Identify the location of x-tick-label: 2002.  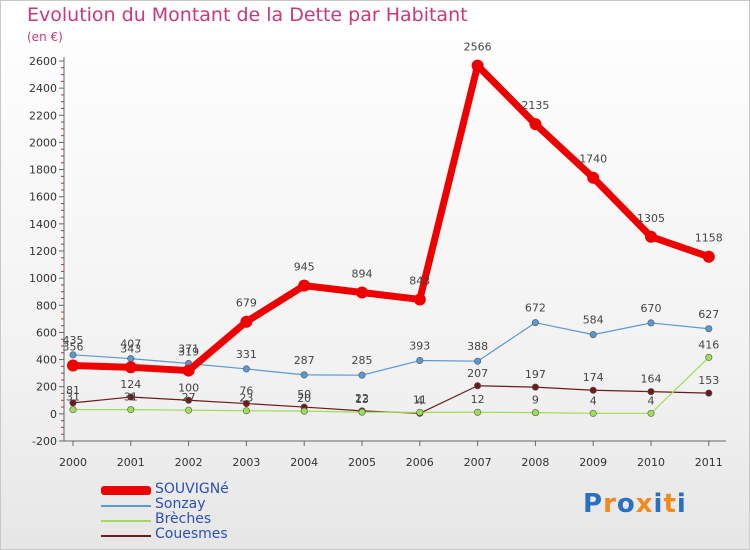
(189, 462).